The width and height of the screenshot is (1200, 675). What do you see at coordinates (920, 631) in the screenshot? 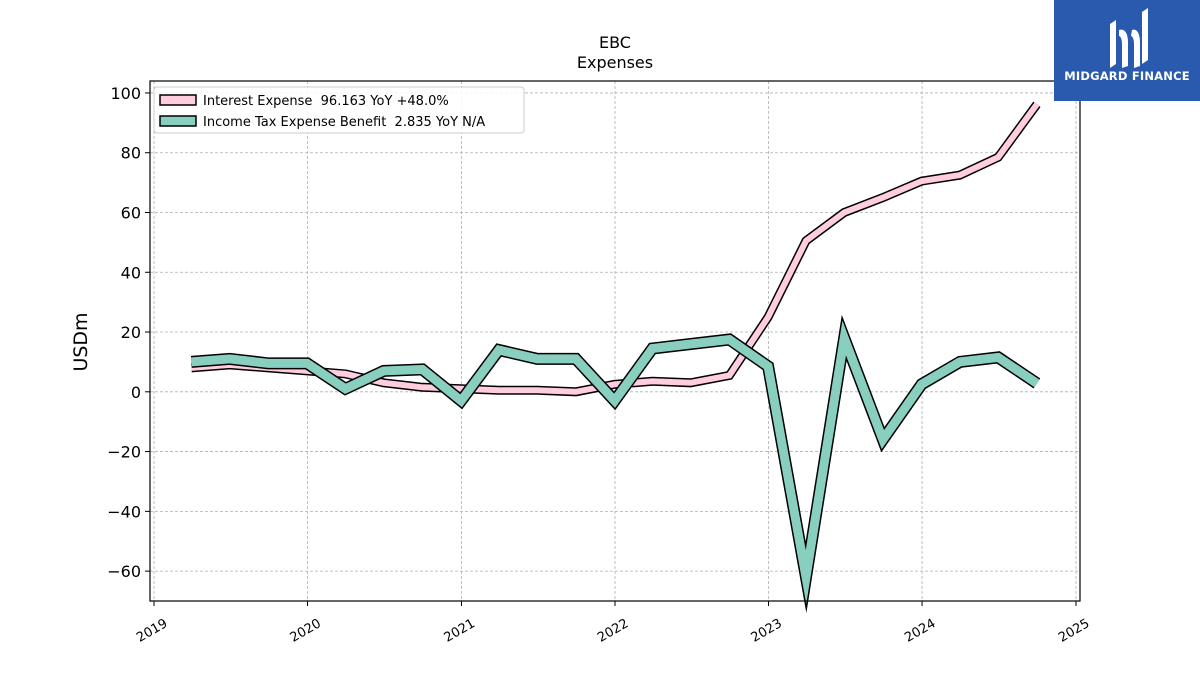
I see `x-tick-label: 2024` at bounding box center [920, 631].